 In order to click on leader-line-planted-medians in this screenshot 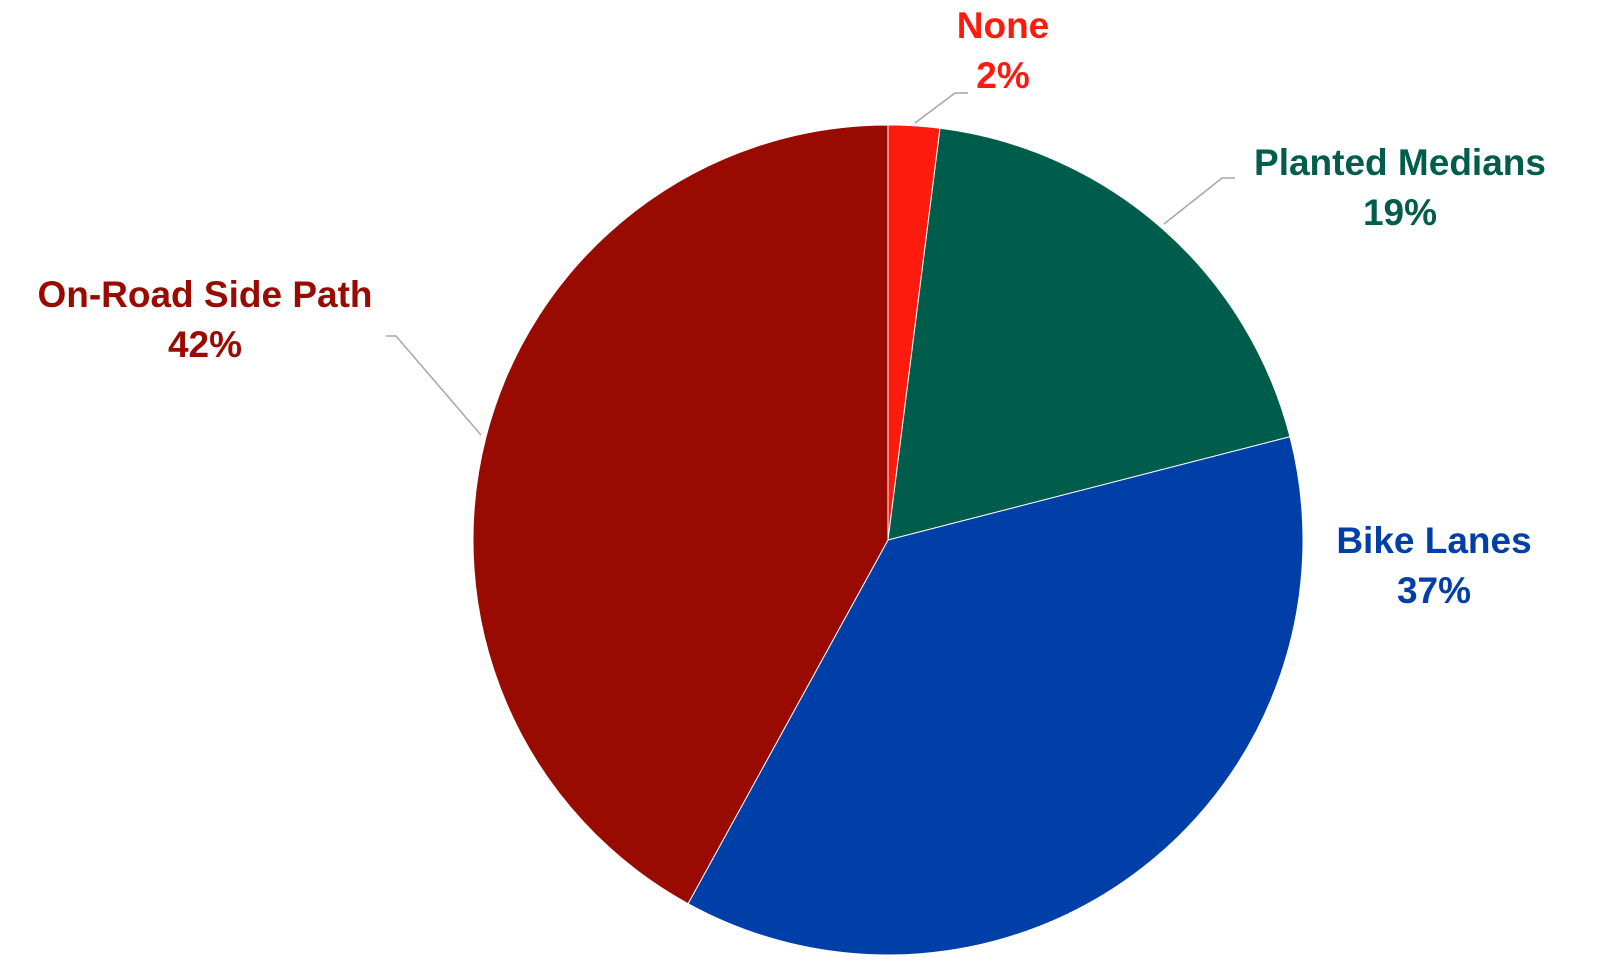, I will do `click(1199, 201)`.